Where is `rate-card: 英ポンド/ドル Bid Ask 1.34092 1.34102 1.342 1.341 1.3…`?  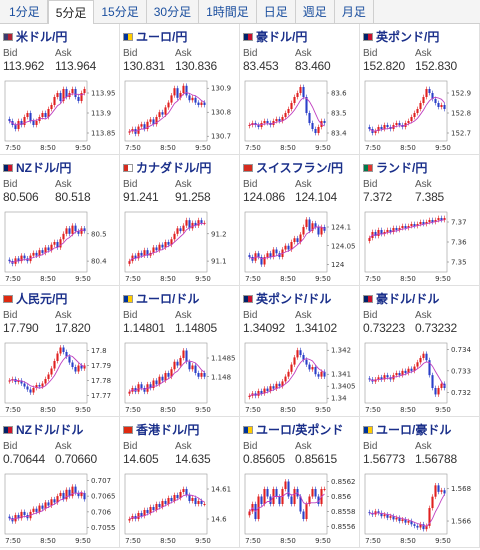
rate-card: 英ポンド/ドル Bid Ask 1.34092 1.34102 1.342 1.341 1.3… is located at coordinates (300, 351).